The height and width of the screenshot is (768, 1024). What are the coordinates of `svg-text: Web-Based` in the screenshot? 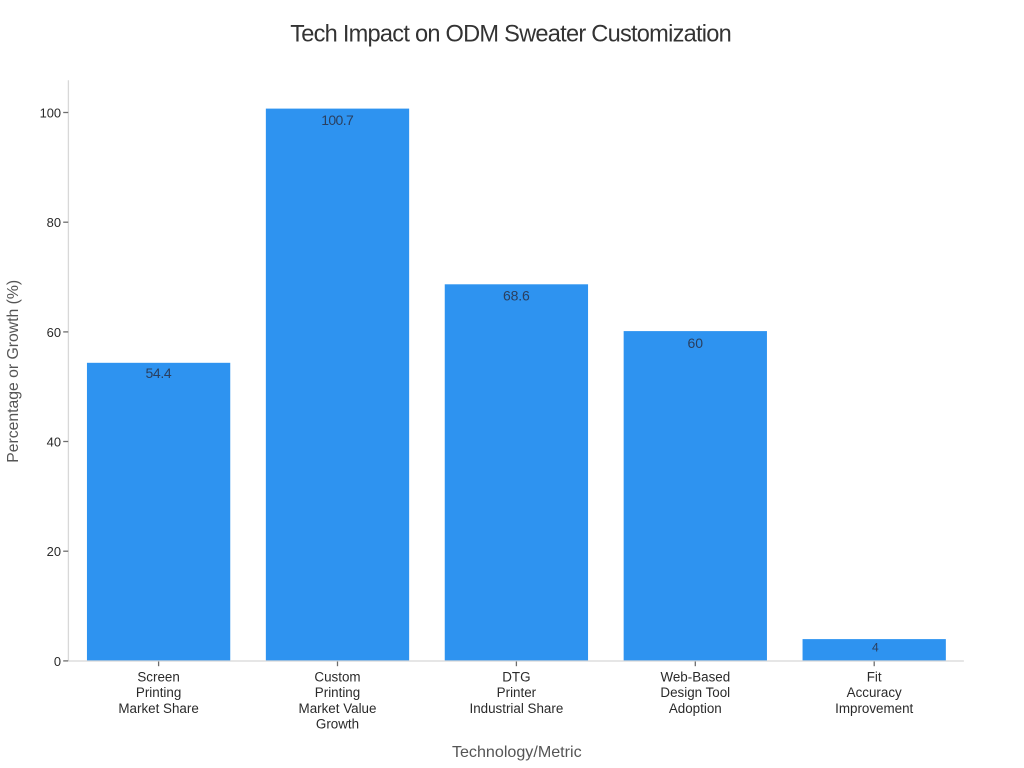 It's located at (695, 677).